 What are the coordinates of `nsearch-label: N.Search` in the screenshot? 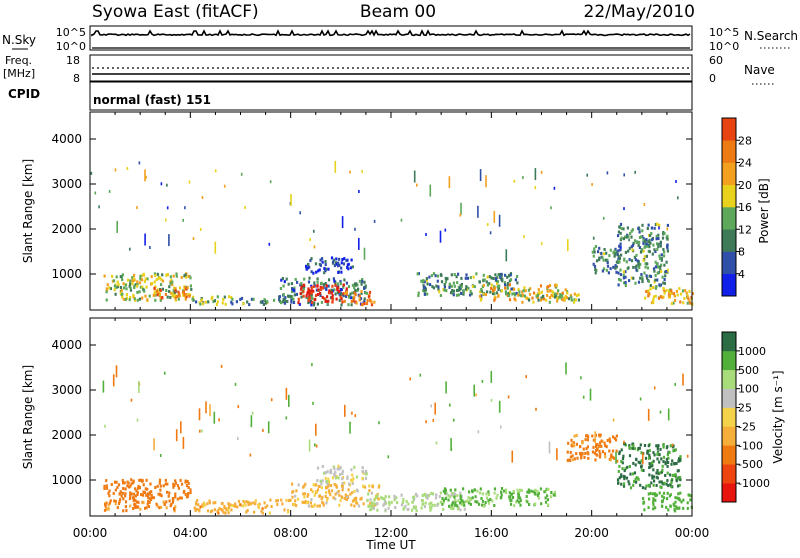 It's located at (771, 36).